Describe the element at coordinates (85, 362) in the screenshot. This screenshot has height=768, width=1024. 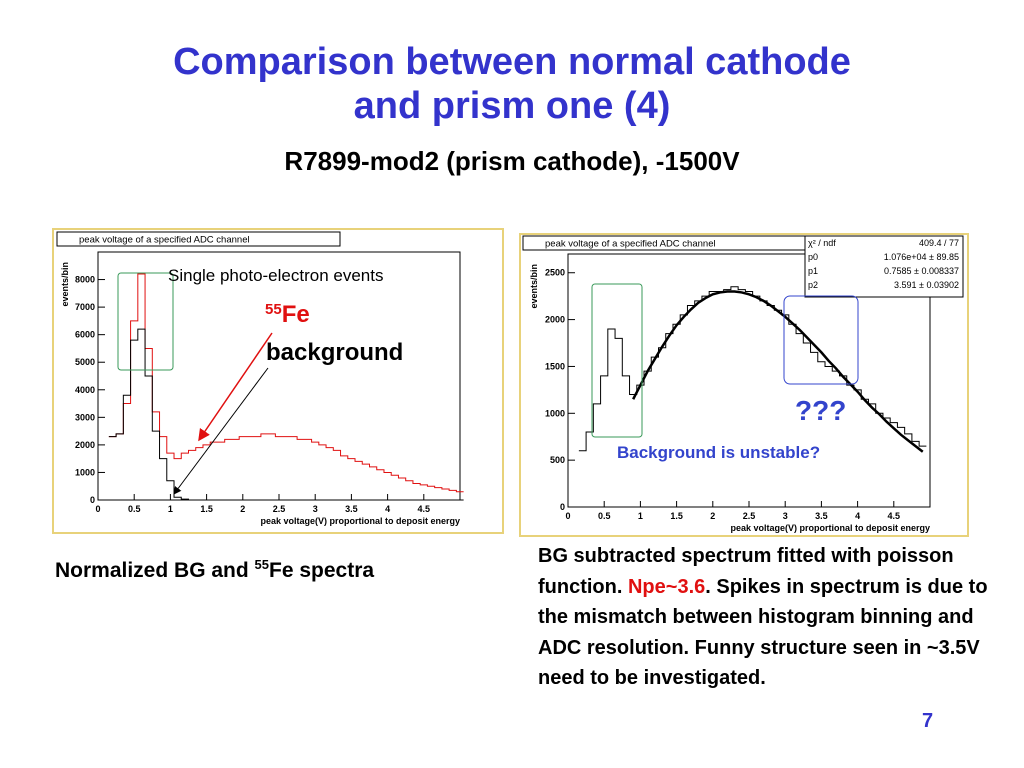
I see `y-tick-label: 5000` at that location.